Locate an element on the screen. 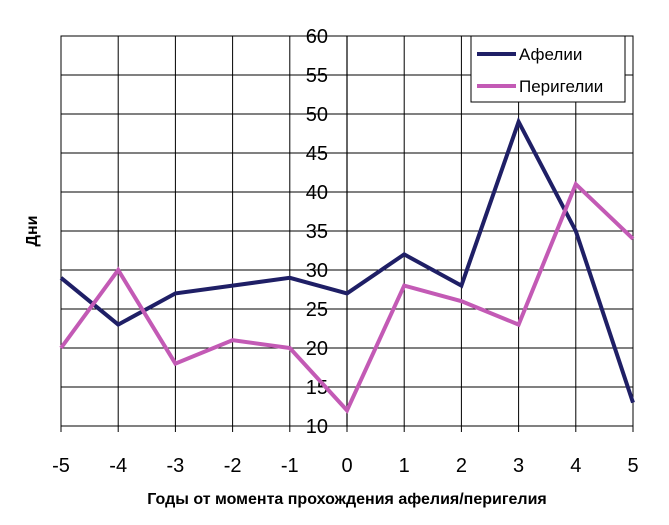 This screenshot has height=525, width=669. x-tick-label: -2 is located at coordinates (233, 466).